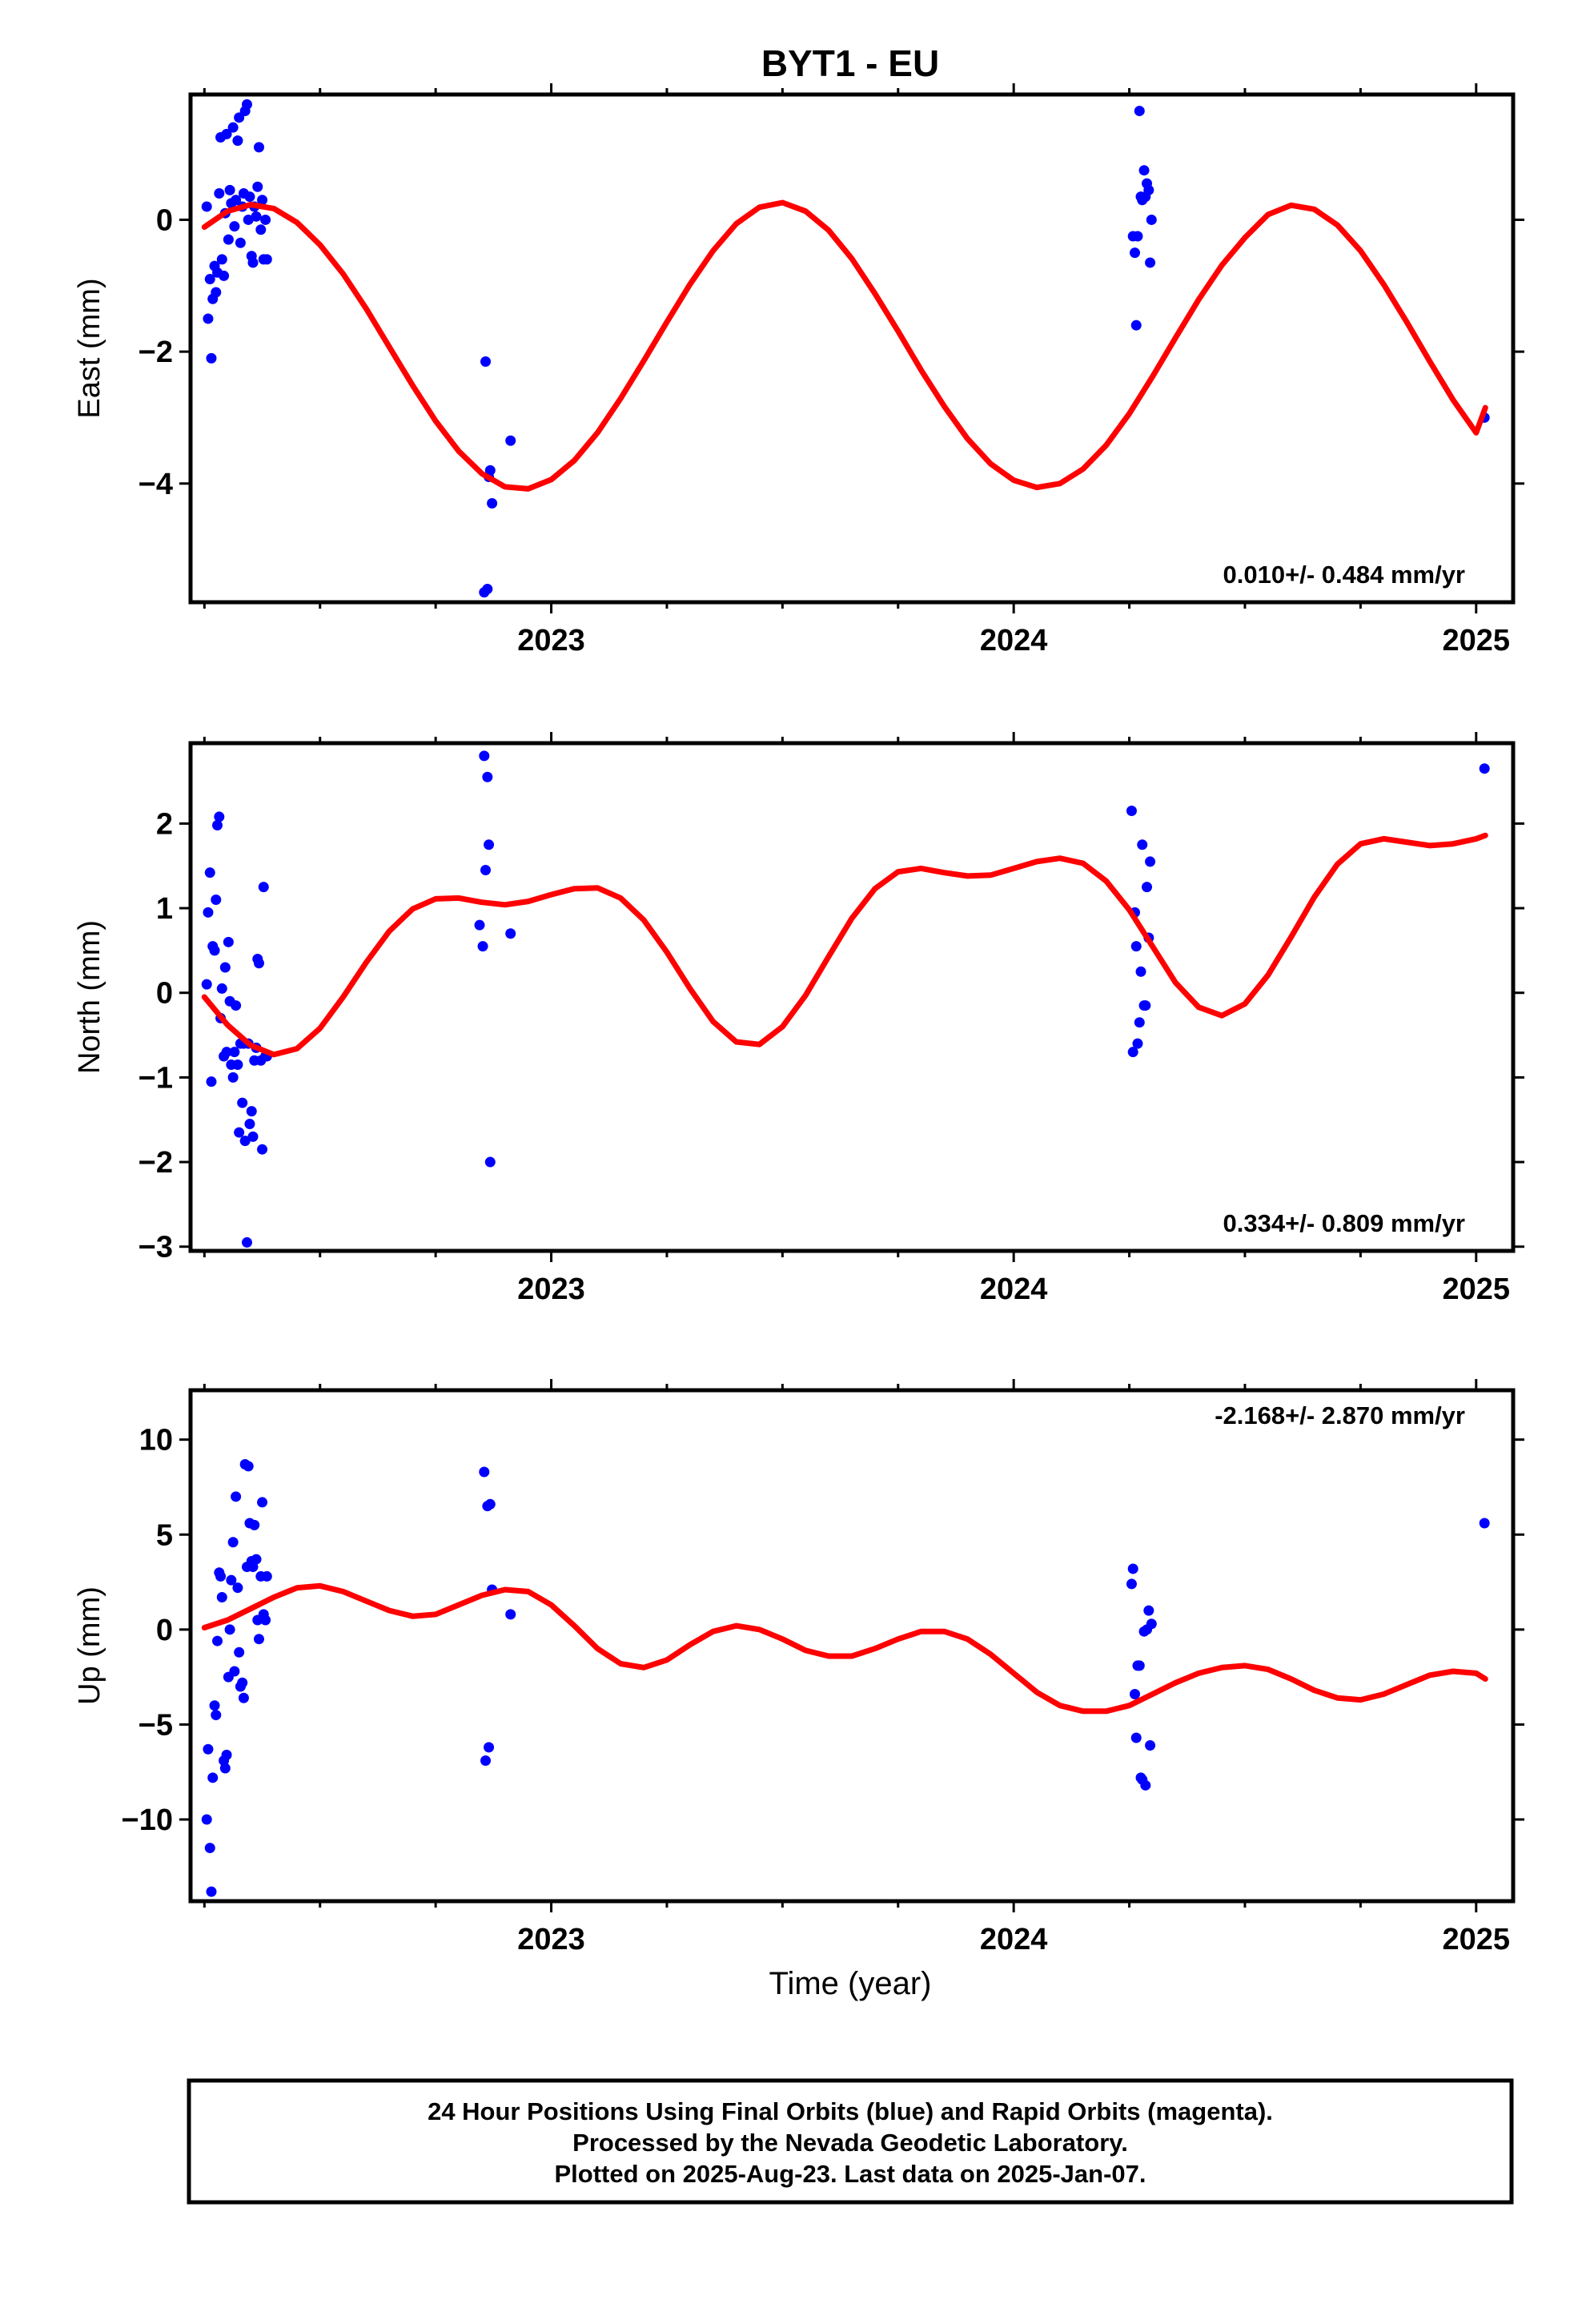 The height and width of the screenshot is (2324, 1582). I want to click on up-y-tick-label: 10, so click(156, 1441).